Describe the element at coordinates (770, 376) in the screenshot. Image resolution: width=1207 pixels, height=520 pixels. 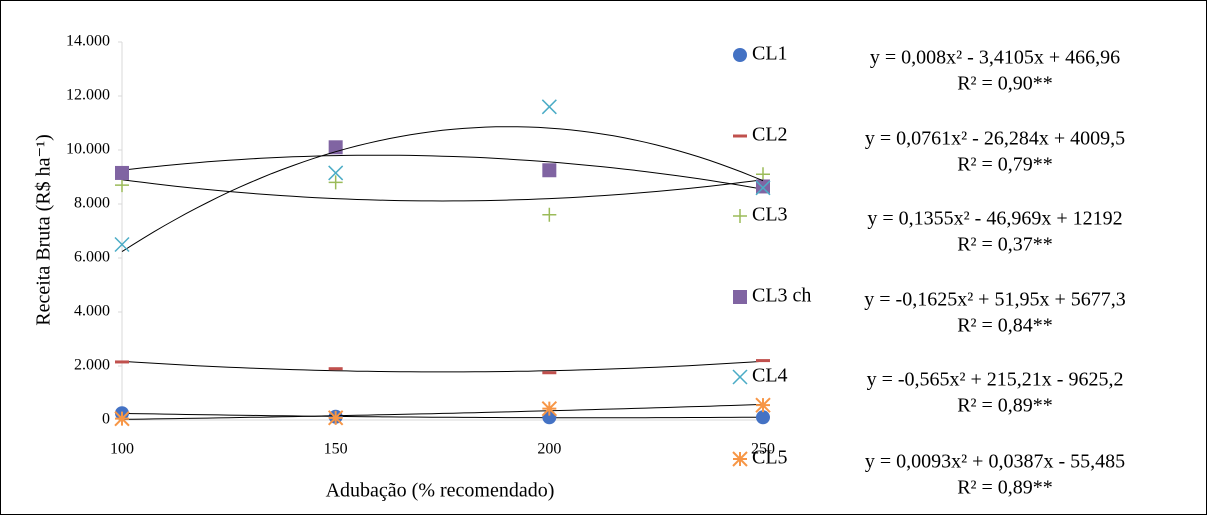
I see `legend-label: CL4` at that location.